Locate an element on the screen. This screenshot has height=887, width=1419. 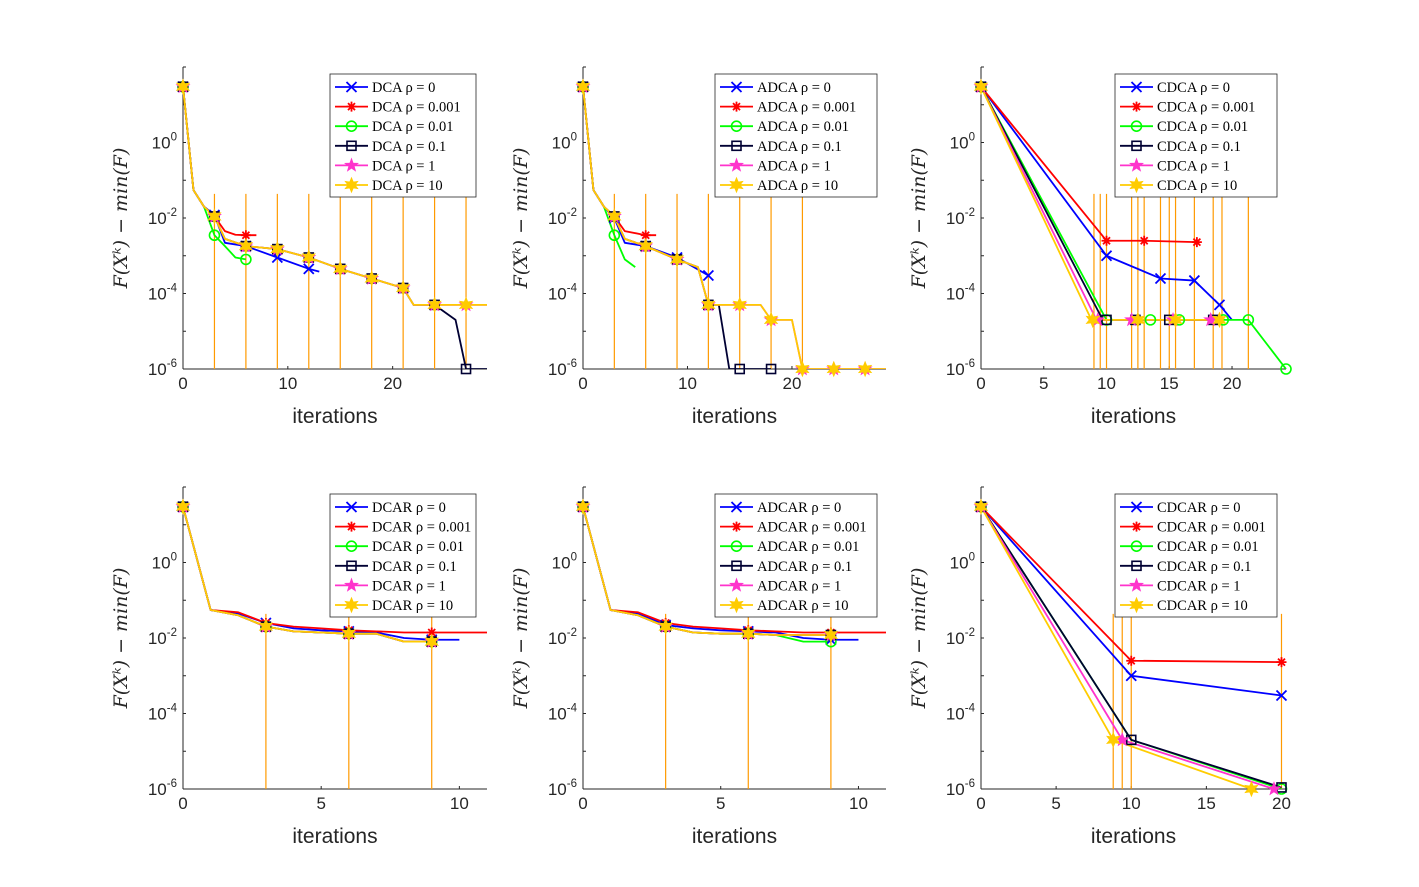
legend-entry-label: DCAR ρ = 0 is located at coordinates (409, 508).